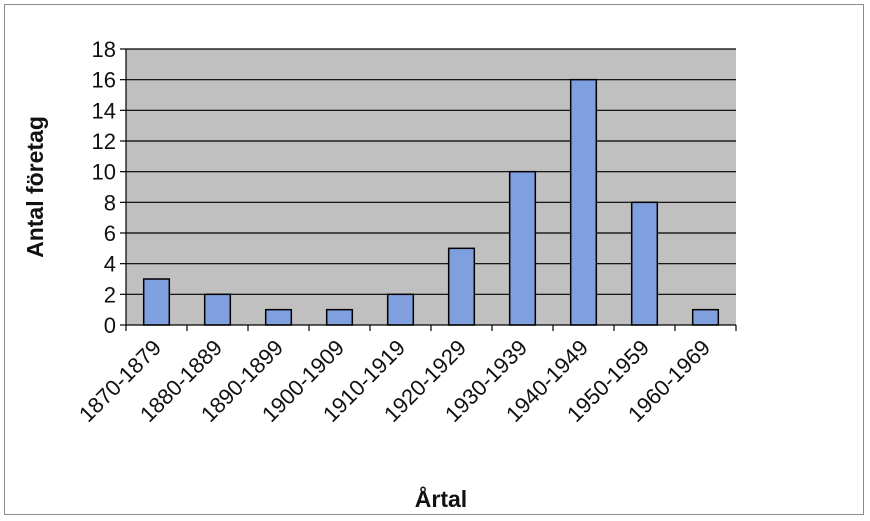 This screenshot has height=521, width=870. I want to click on y-tick-label: 16, so click(104, 80).